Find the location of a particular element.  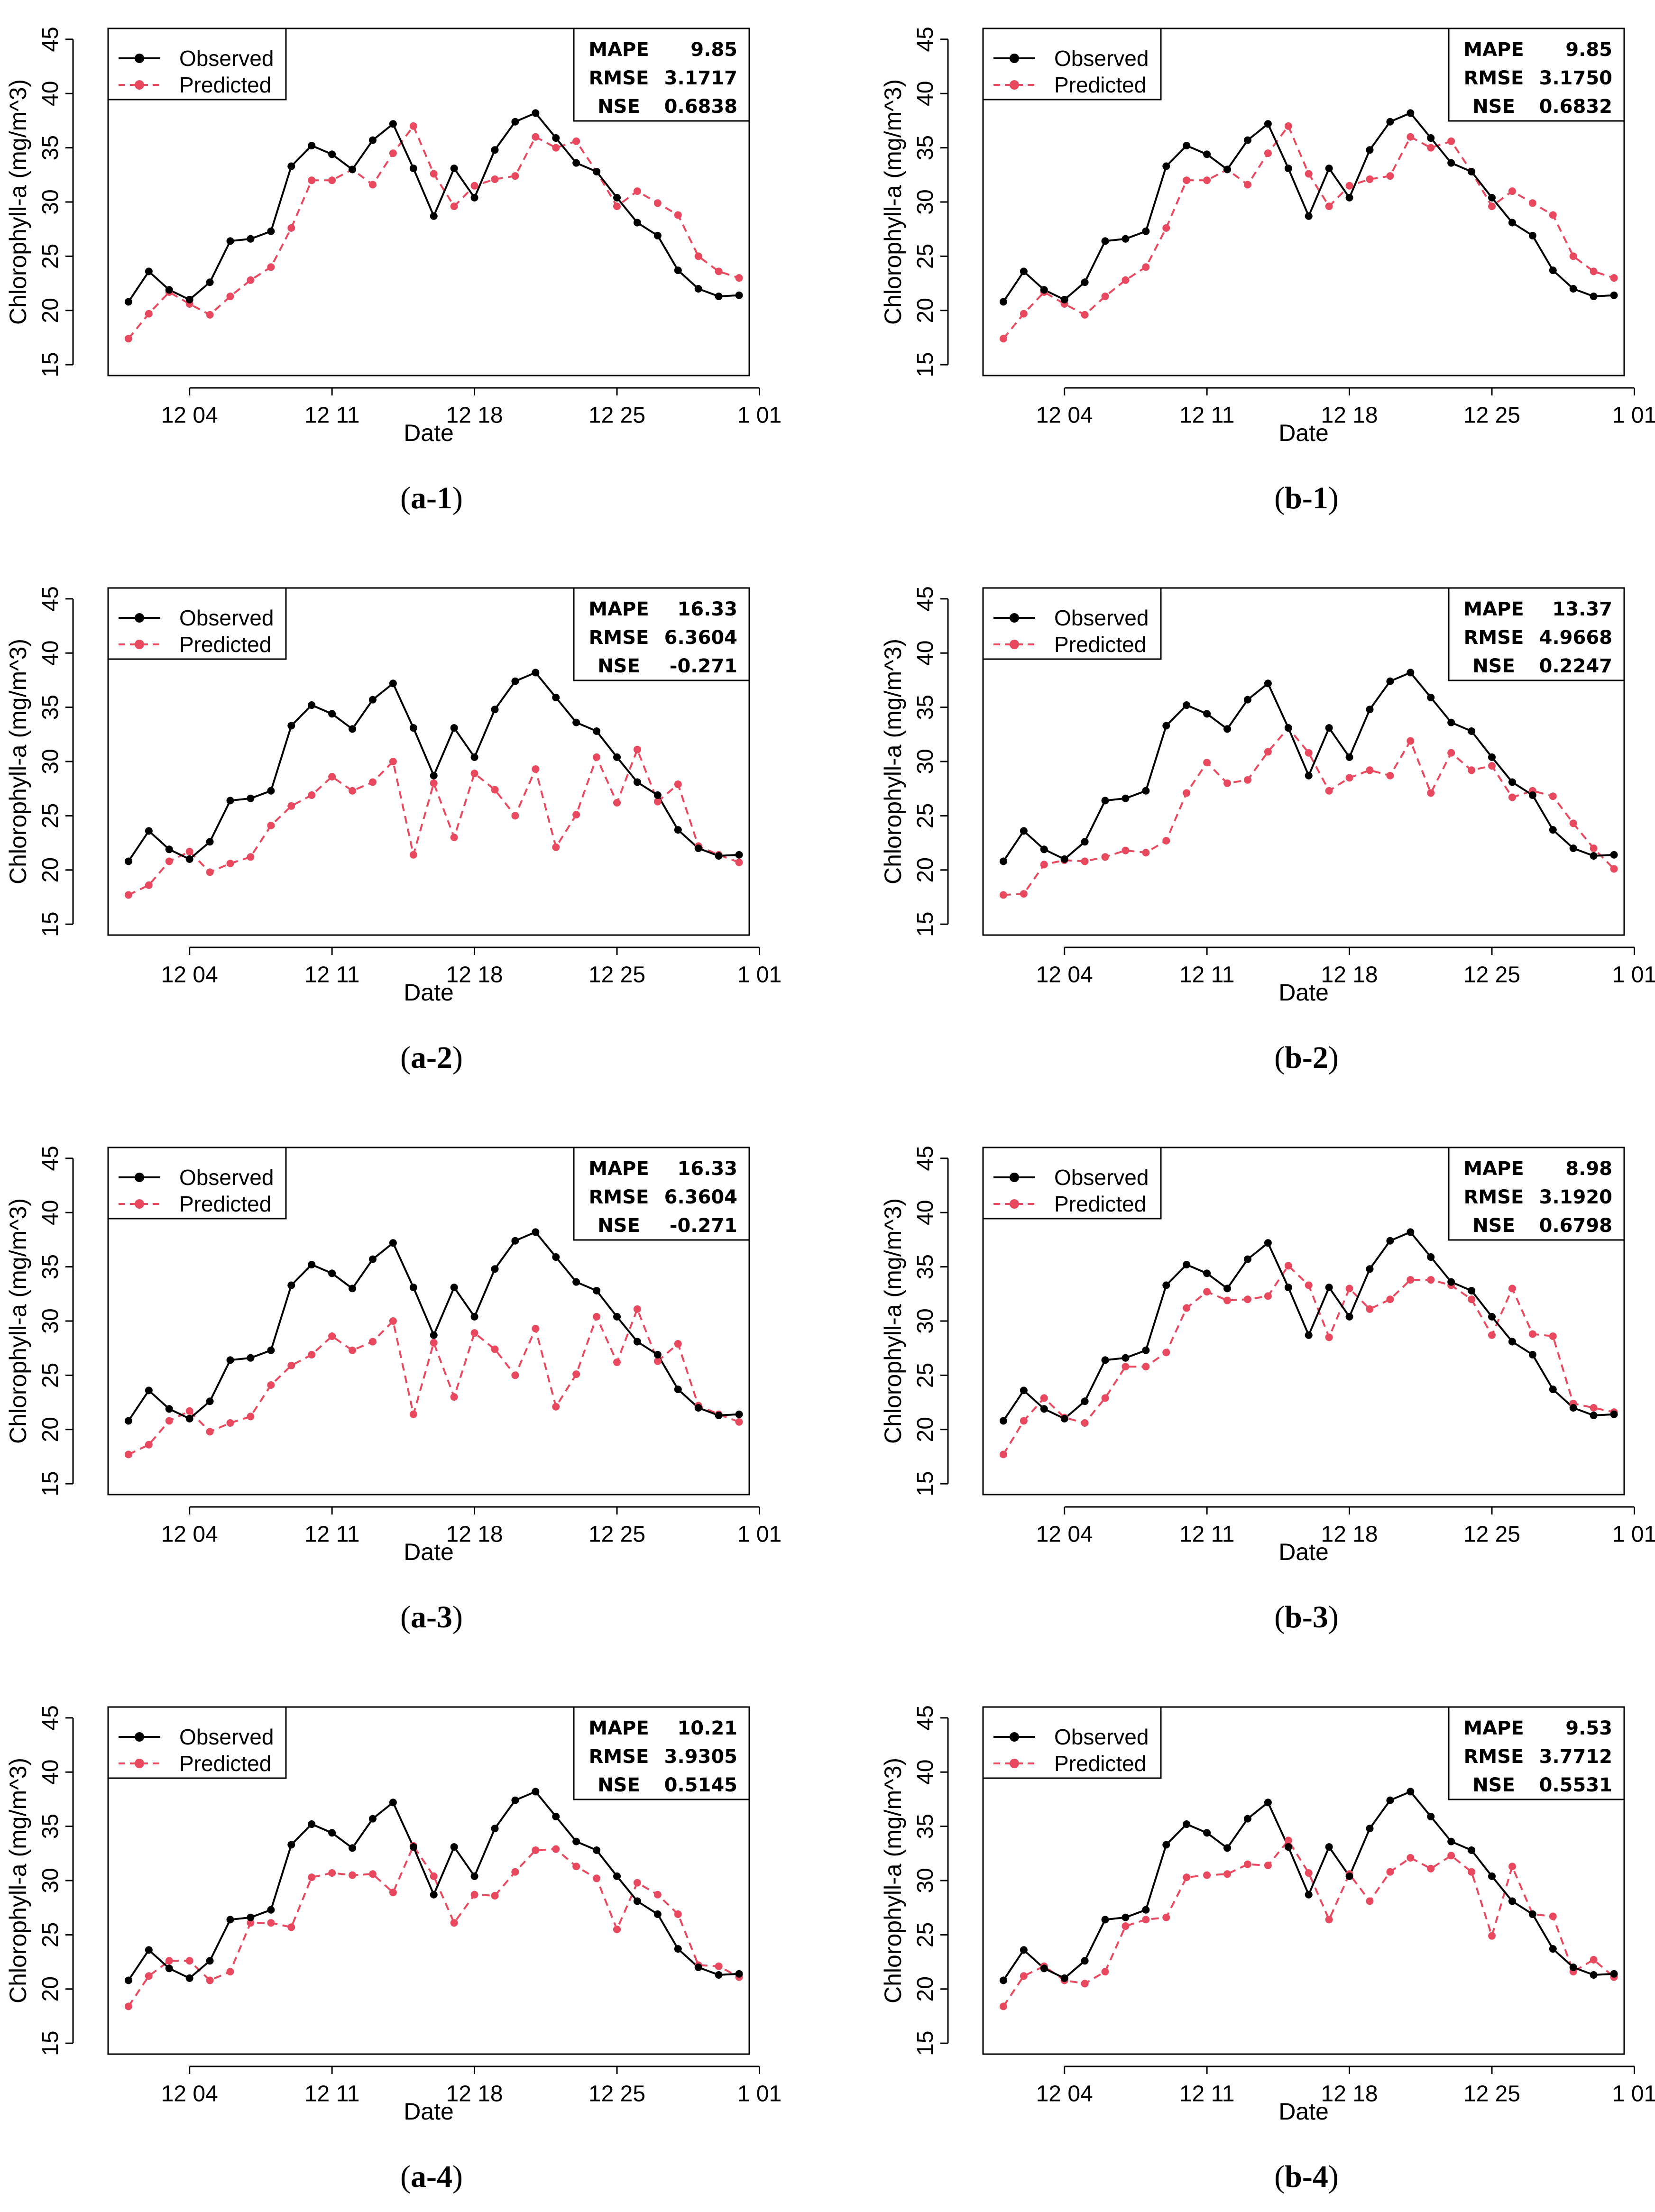

stat-value-mape: 16.33 is located at coordinates (707, 609).